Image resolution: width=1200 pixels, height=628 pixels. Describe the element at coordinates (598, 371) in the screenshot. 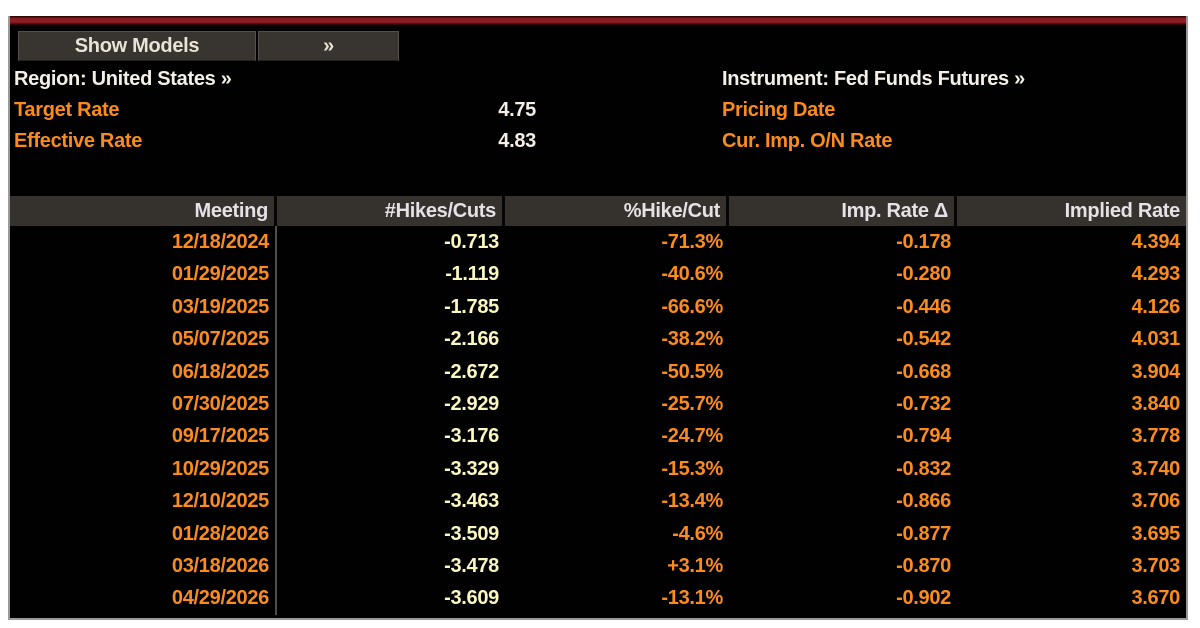

I see `table-row: 06/18/2025 -2.672 -50.5% -0.668 3.904` at that location.